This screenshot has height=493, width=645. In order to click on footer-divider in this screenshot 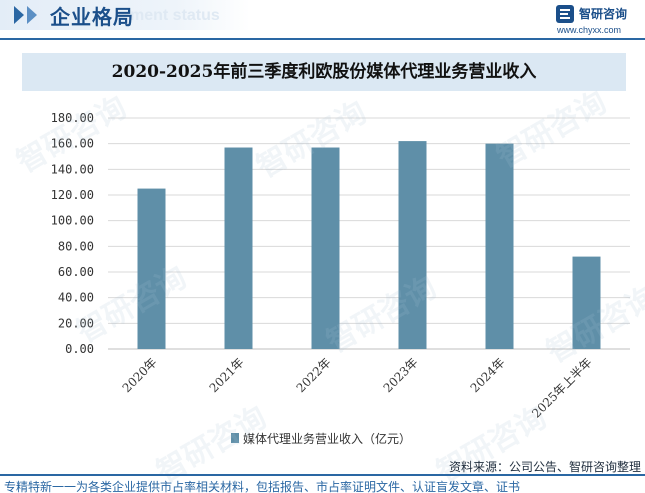, I will do `click(322, 475)`.